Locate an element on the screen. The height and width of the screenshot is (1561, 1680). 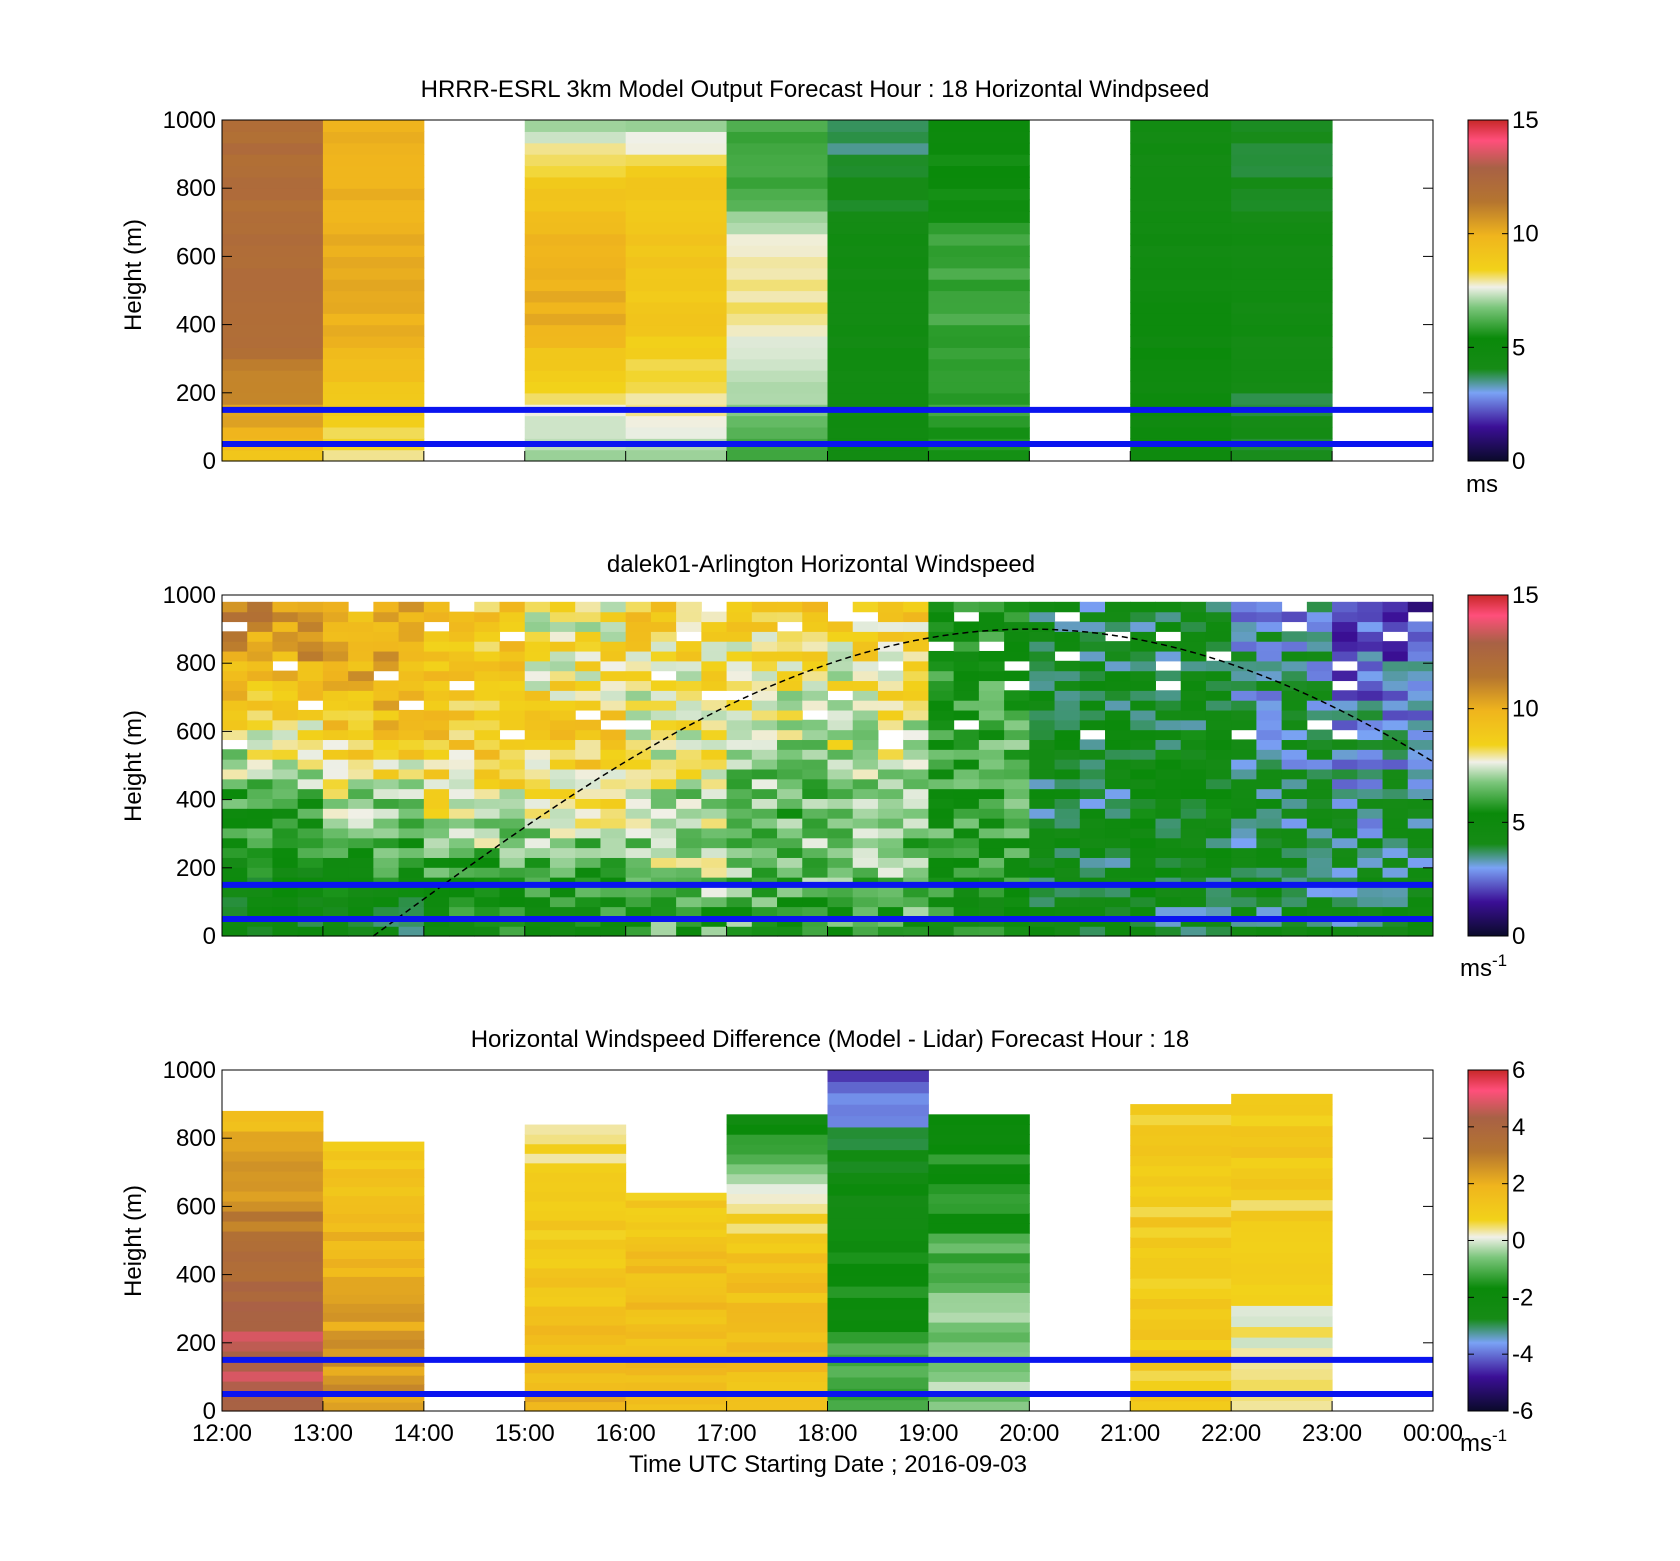
y-tick-label: 1000 is located at coordinates (189, 595).